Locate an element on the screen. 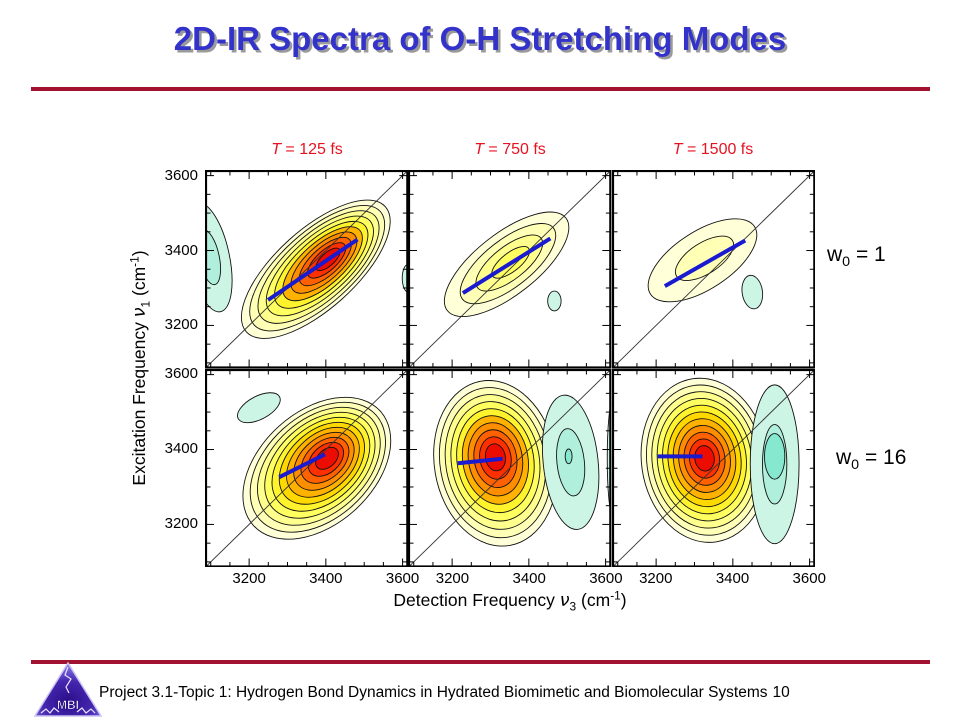 The height and width of the screenshot is (720, 960). time-value: = 1500 fs is located at coordinates (718, 149).